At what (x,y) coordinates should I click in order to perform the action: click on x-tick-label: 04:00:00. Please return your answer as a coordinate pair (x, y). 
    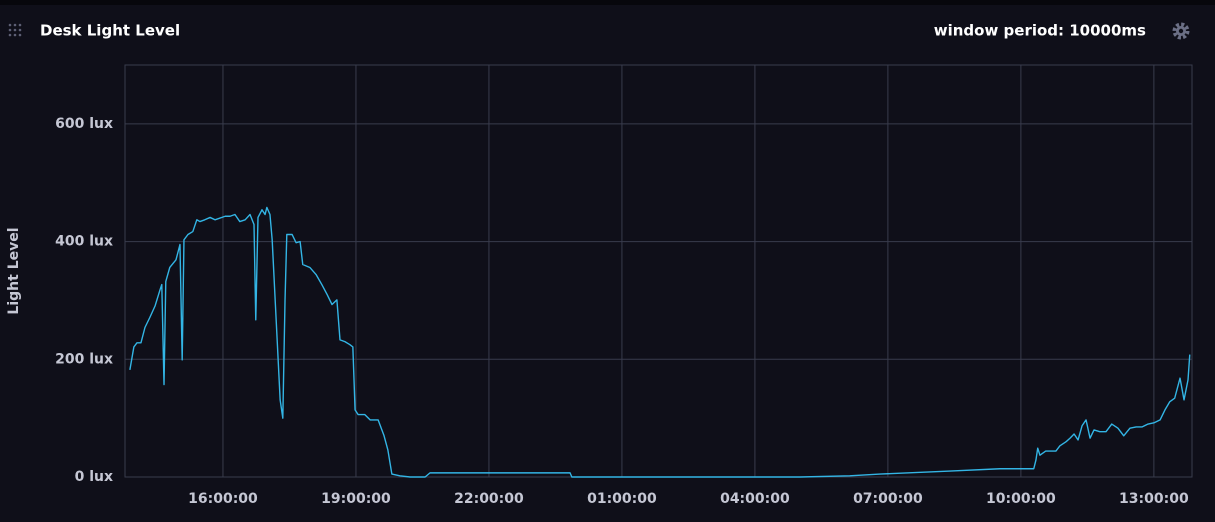
    Looking at the image, I should click on (755, 499).